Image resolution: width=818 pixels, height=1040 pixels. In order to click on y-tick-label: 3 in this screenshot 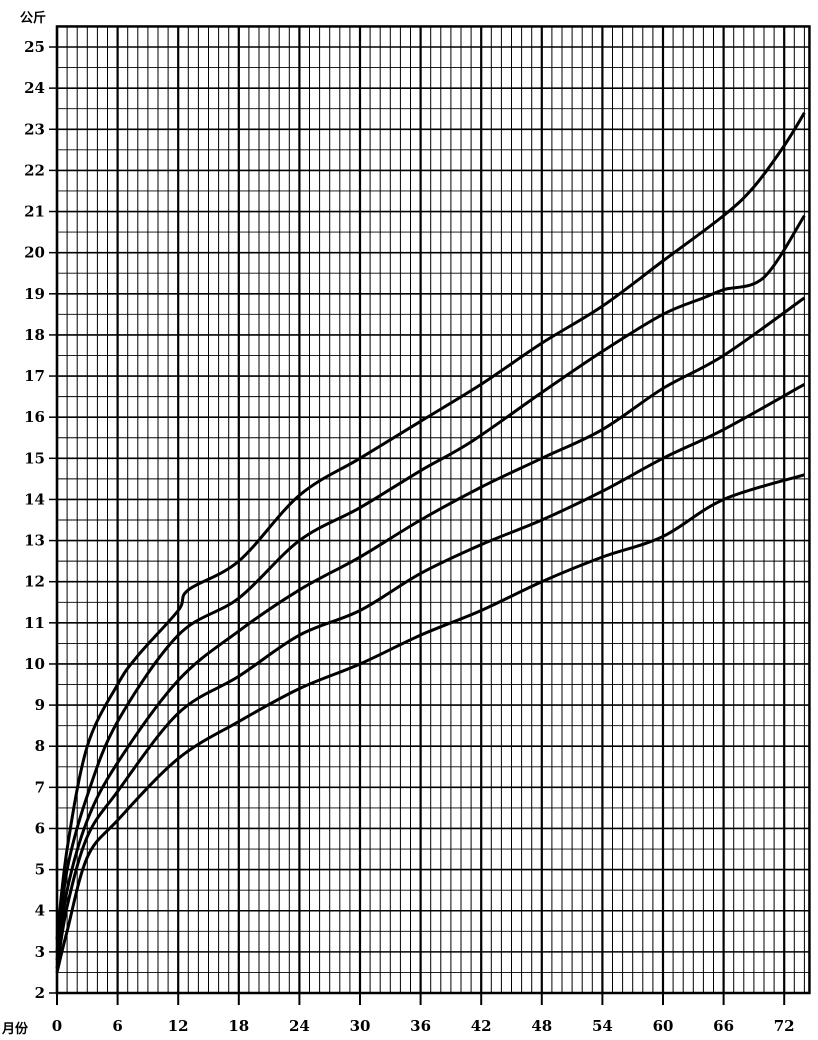, I will do `click(40, 952)`.